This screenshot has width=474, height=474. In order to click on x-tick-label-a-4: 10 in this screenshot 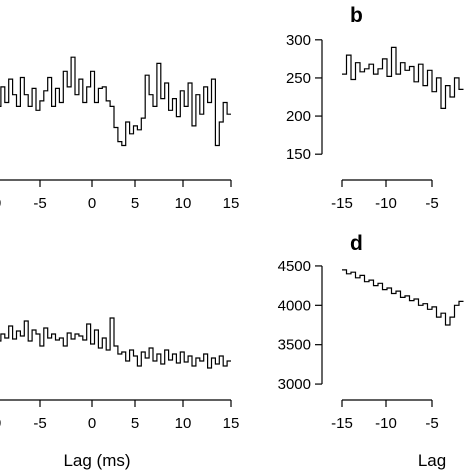, I will do `click(183, 203)`.